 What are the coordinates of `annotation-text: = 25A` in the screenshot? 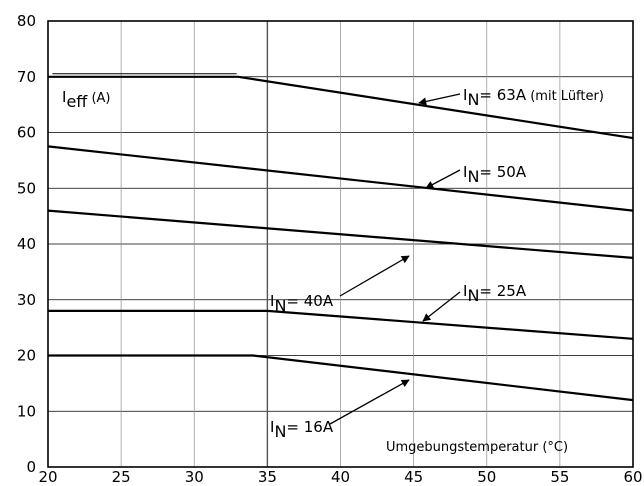 It's located at (502, 291).